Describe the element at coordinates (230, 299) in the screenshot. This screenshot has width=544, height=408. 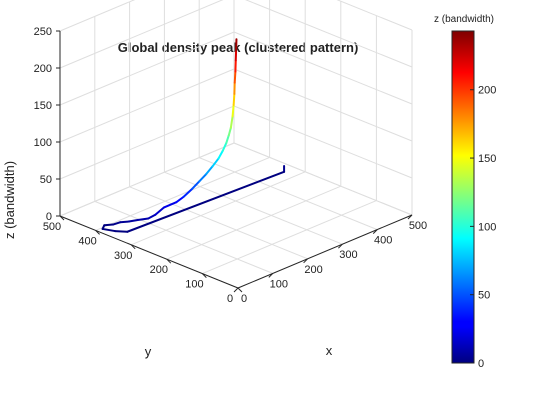
I see `y-tick-label: 0` at that location.